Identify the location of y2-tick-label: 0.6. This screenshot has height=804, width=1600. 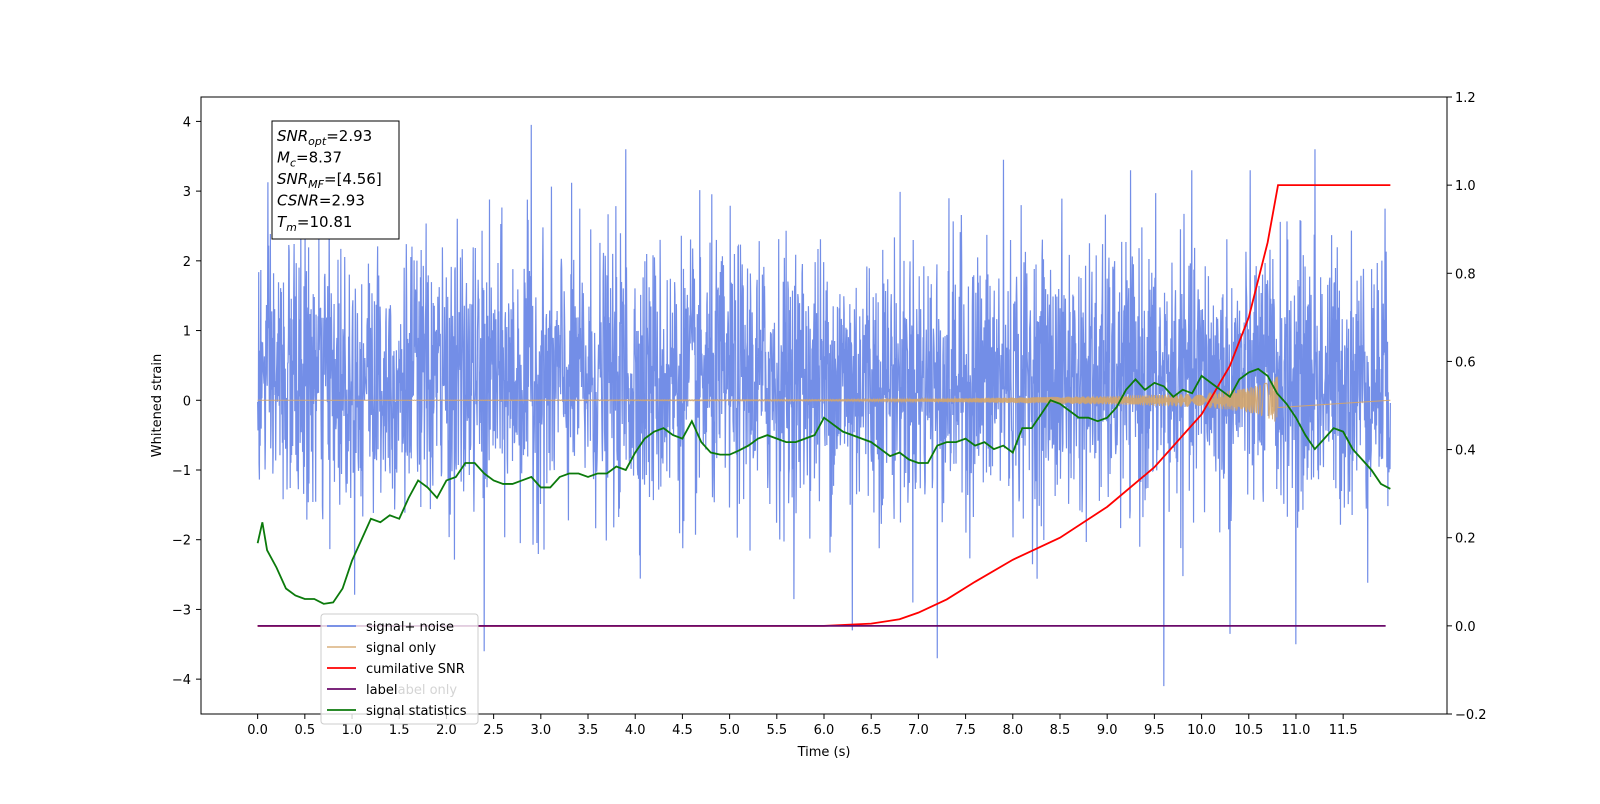
(1465, 362).